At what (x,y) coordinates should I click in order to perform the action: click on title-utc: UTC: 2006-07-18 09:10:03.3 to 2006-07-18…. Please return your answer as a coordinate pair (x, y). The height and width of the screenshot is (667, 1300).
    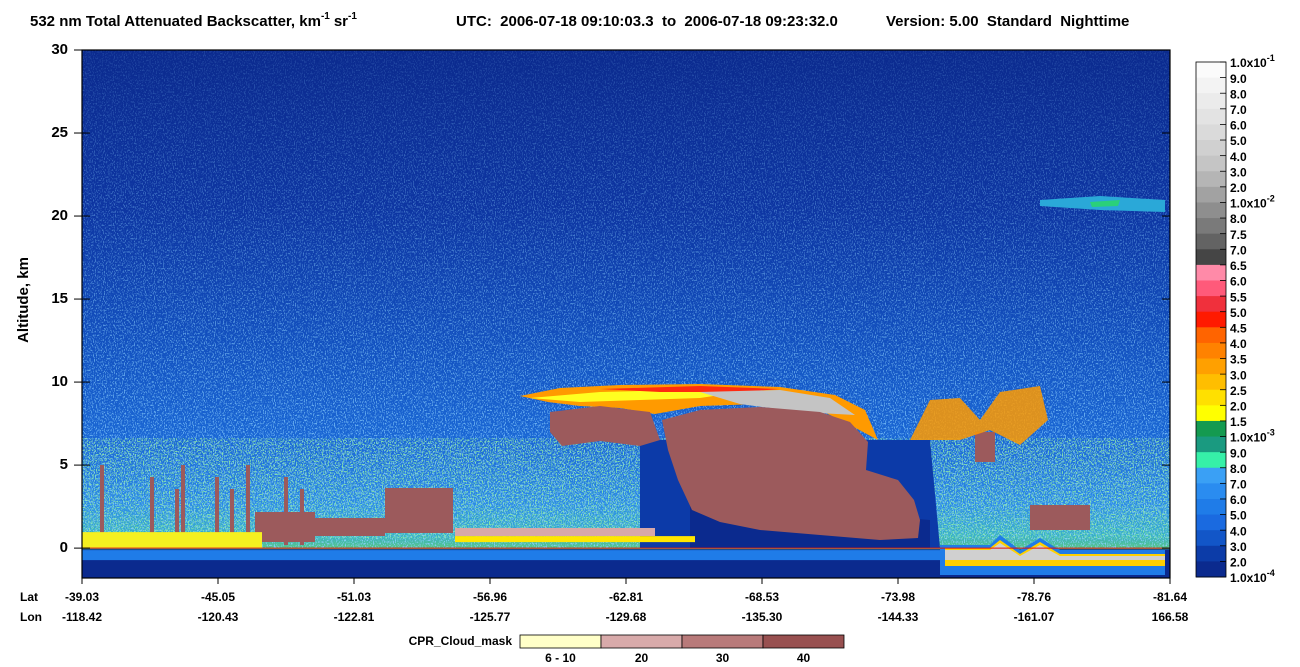
    Looking at the image, I should click on (647, 21).